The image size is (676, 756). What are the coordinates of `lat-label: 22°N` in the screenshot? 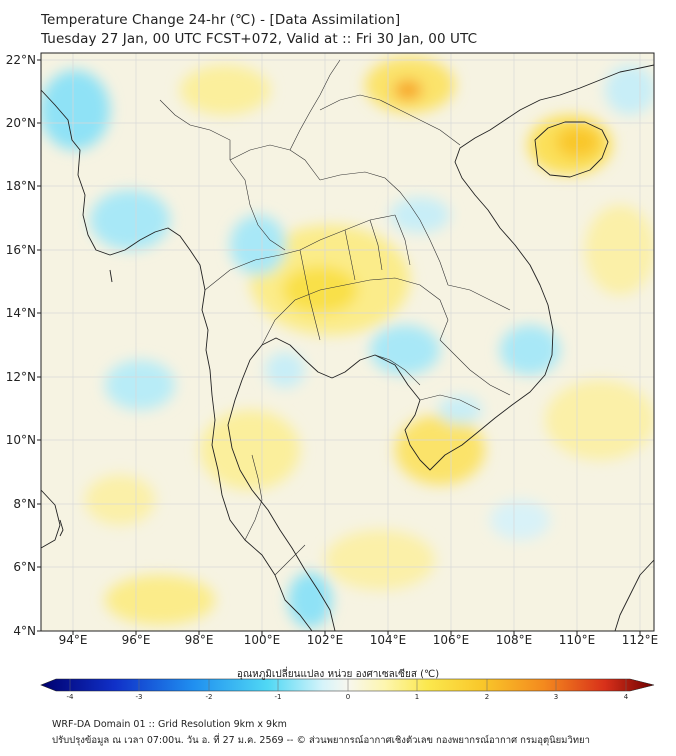 It's located at (20, 60).